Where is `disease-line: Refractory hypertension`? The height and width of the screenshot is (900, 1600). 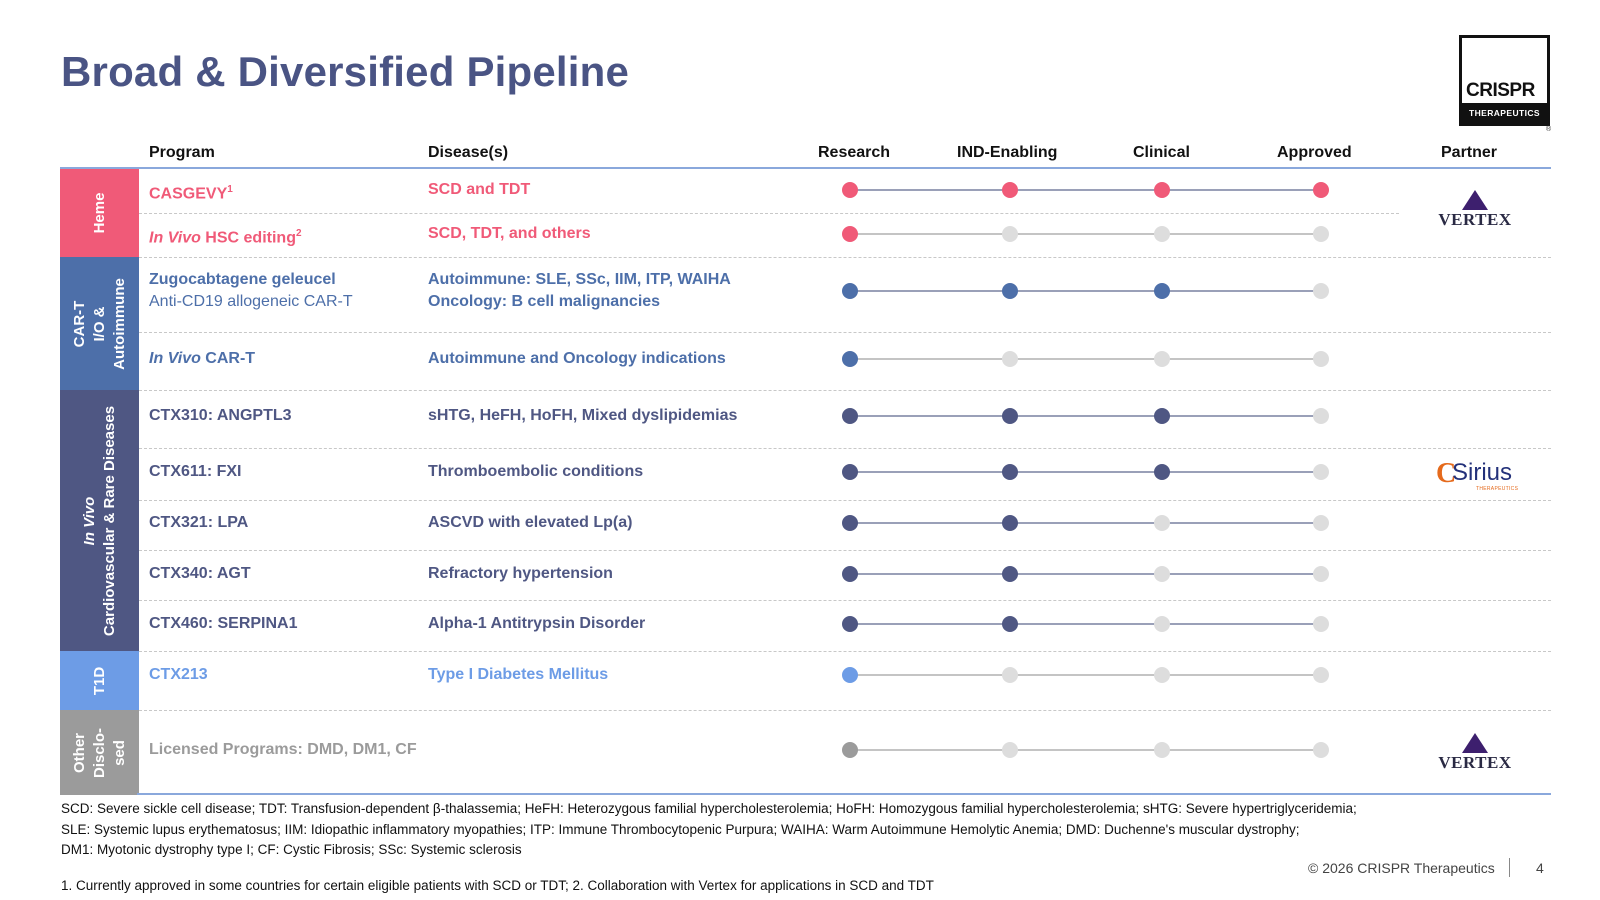
disease-line: Refractory hypertension is located at coordinates (520, 573).